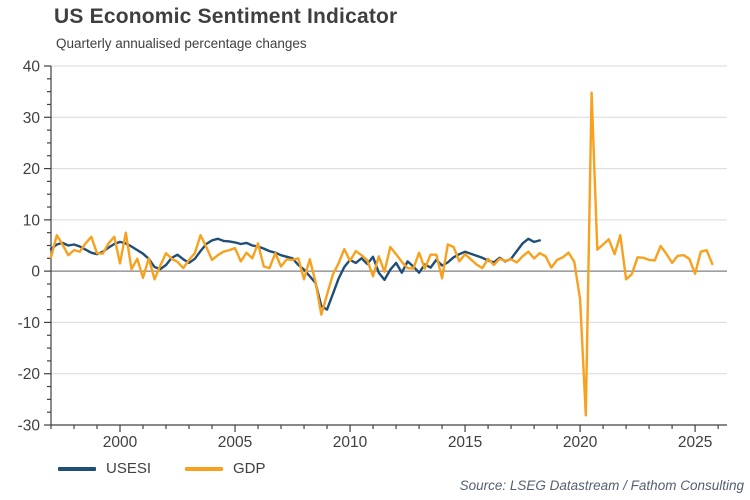 The height and width of the screenshot is (500, 750). What do you see at coordinates (35, 272) in the screenshot?
I see `svg-text: 0` at bounding box center [35, 272].